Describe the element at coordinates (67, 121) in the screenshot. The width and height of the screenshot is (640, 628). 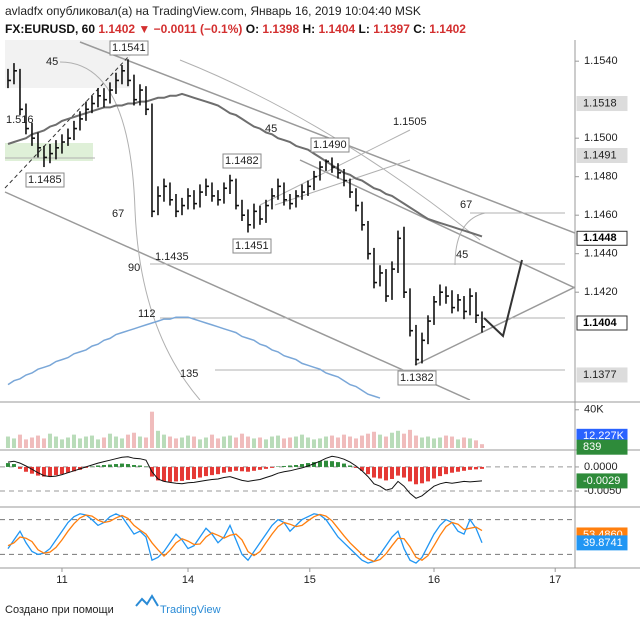
I see `trend-line` at that location.